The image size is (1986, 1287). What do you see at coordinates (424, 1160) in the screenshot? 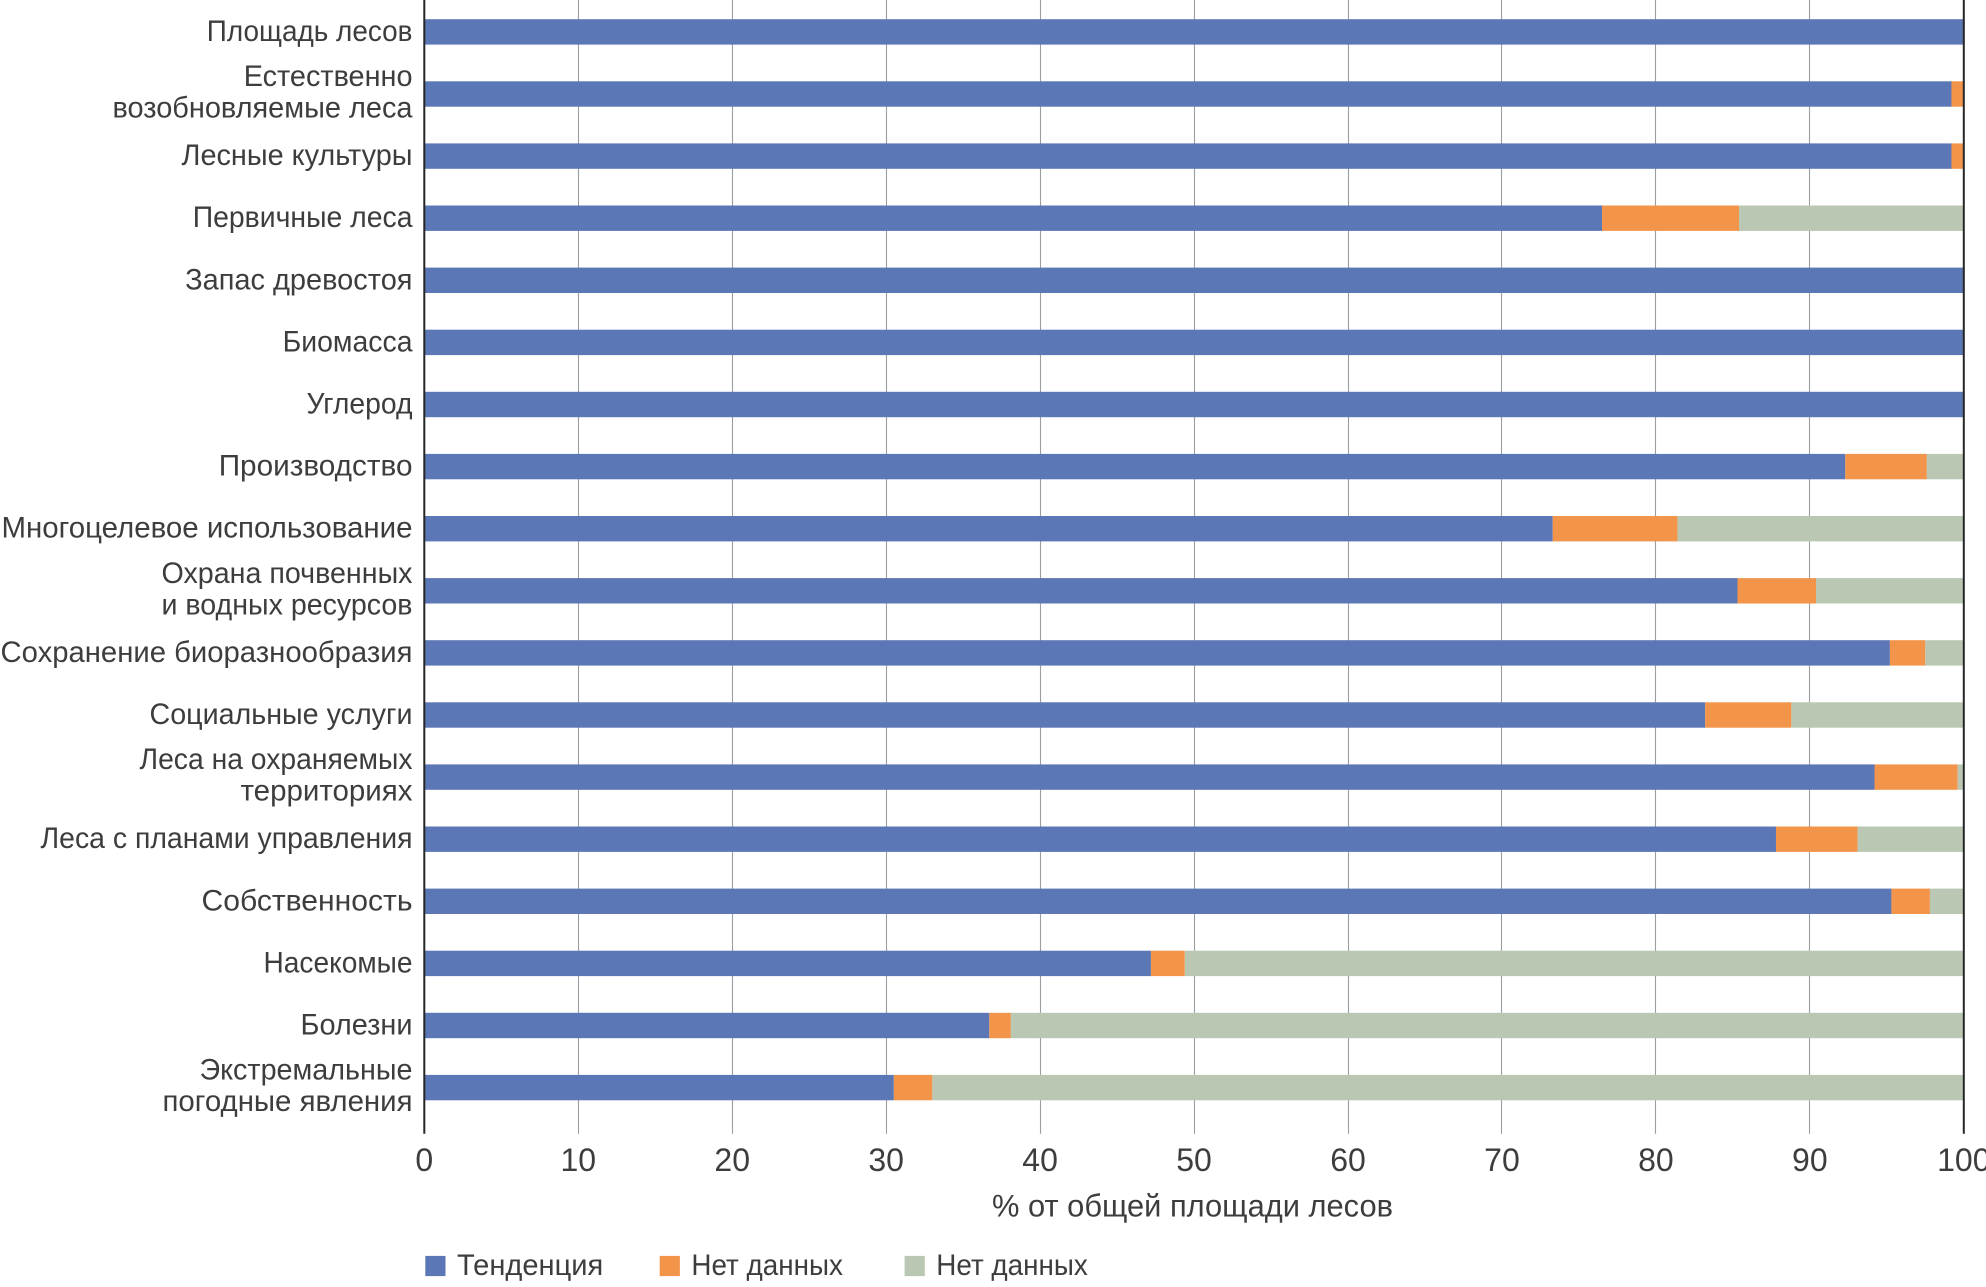
I see `svg-text: 0` at bounding box center [424, 1160].